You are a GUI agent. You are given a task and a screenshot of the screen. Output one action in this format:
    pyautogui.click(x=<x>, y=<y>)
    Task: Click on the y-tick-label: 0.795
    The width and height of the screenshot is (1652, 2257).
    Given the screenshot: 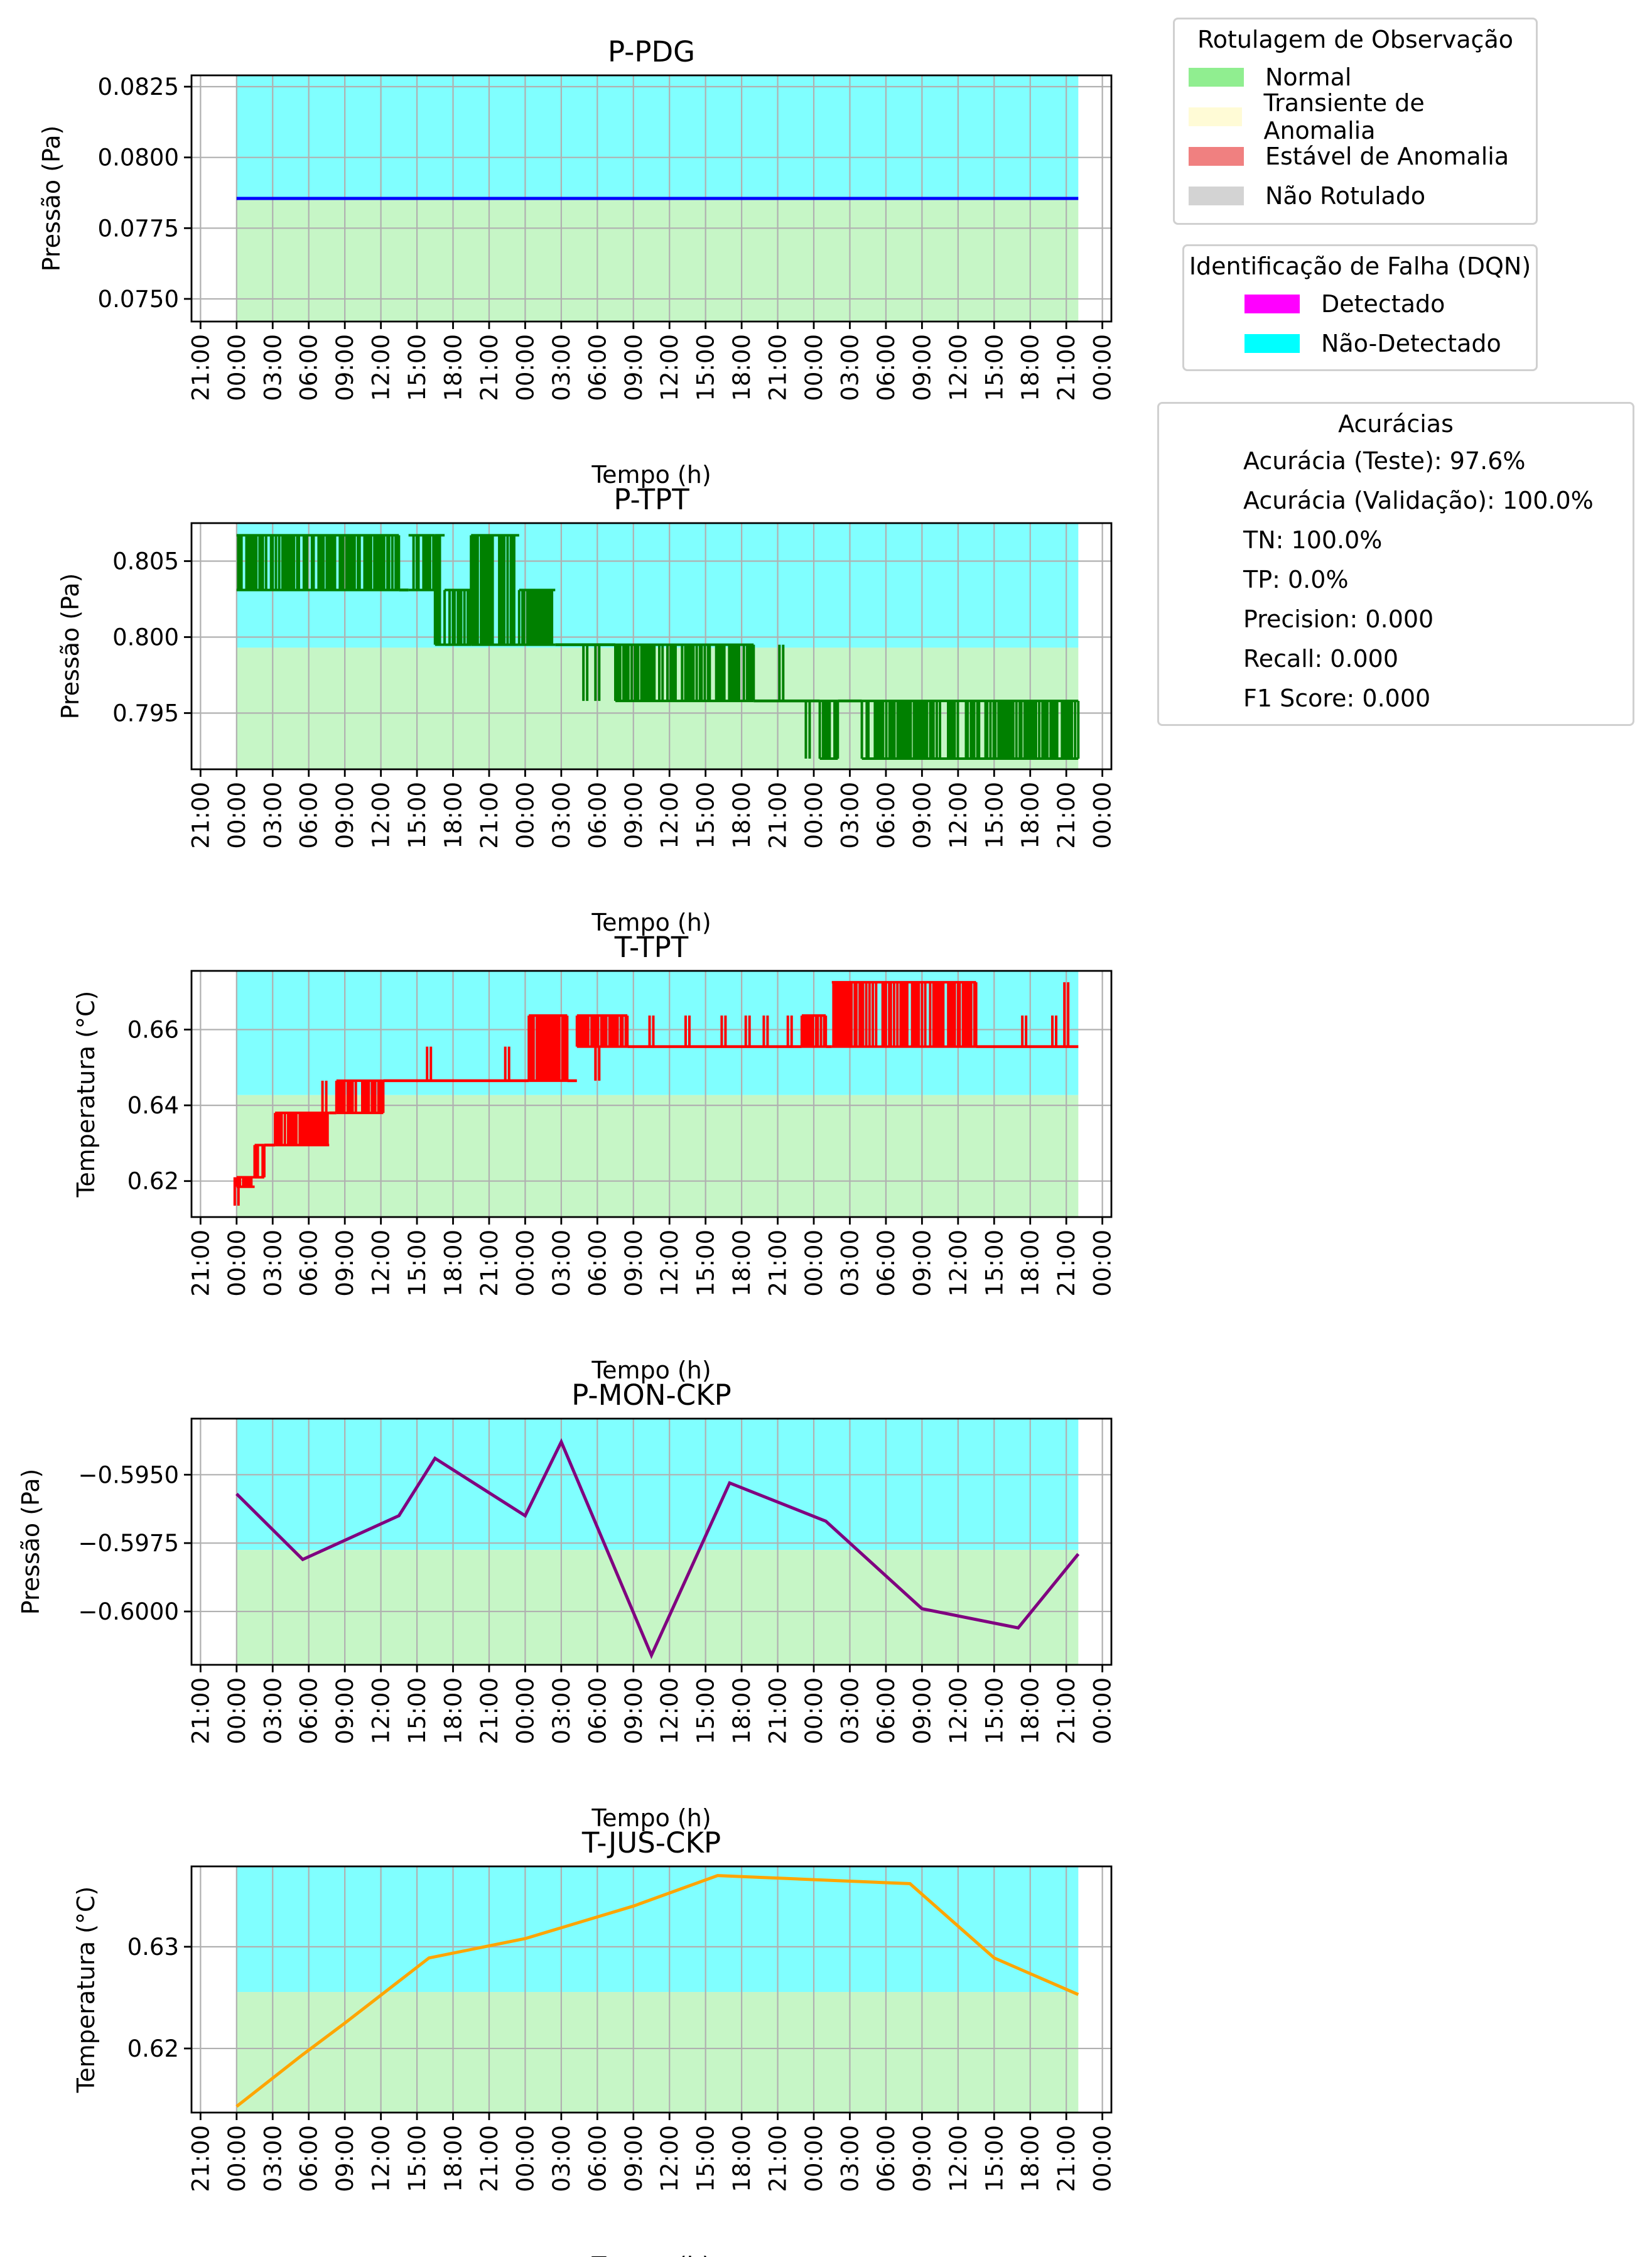 What is the action you would take?
    pyautogui.click(x=145, y=713)
    